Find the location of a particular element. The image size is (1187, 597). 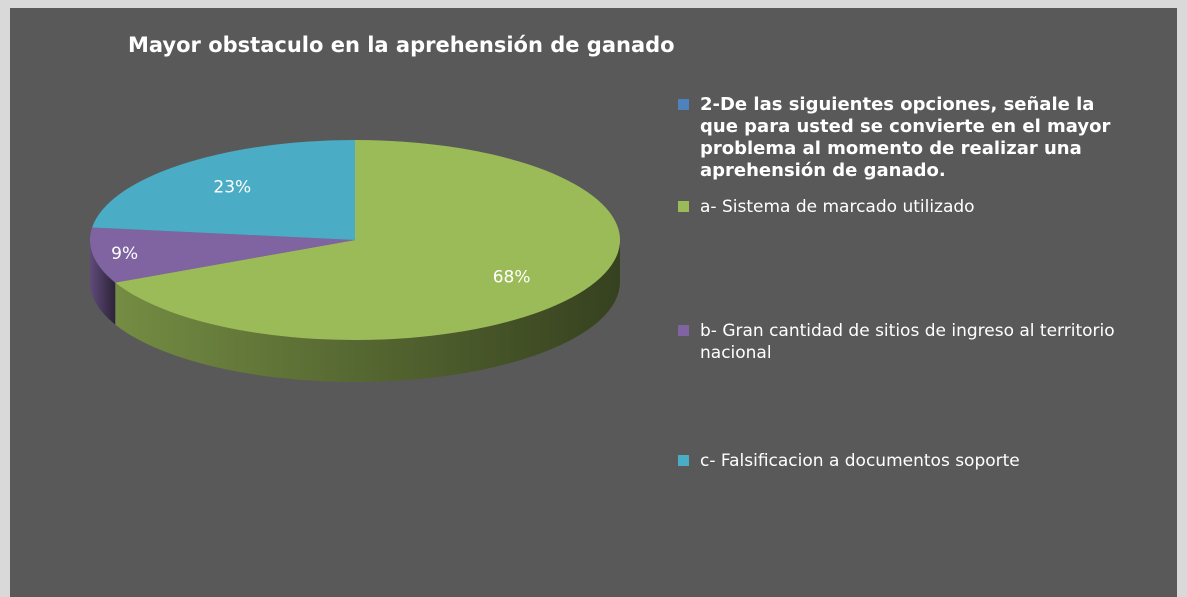

data-label: 23% is located at coordinates (232, 187).